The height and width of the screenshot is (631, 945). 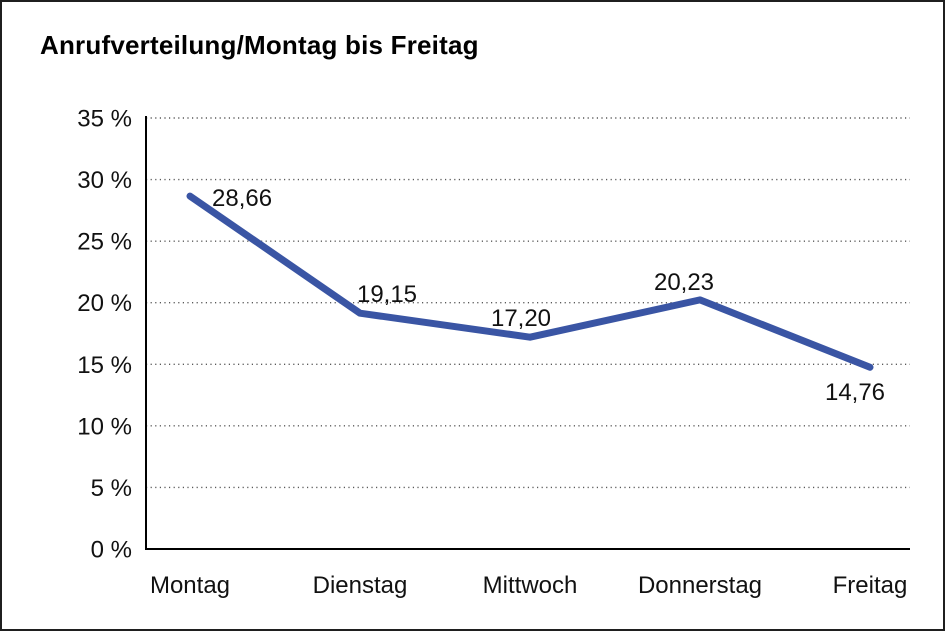 What do you see at coordinates (104, 242) in the screenshot?
I see `y-tick-label: 25 %` at bounding box center [104, 242].